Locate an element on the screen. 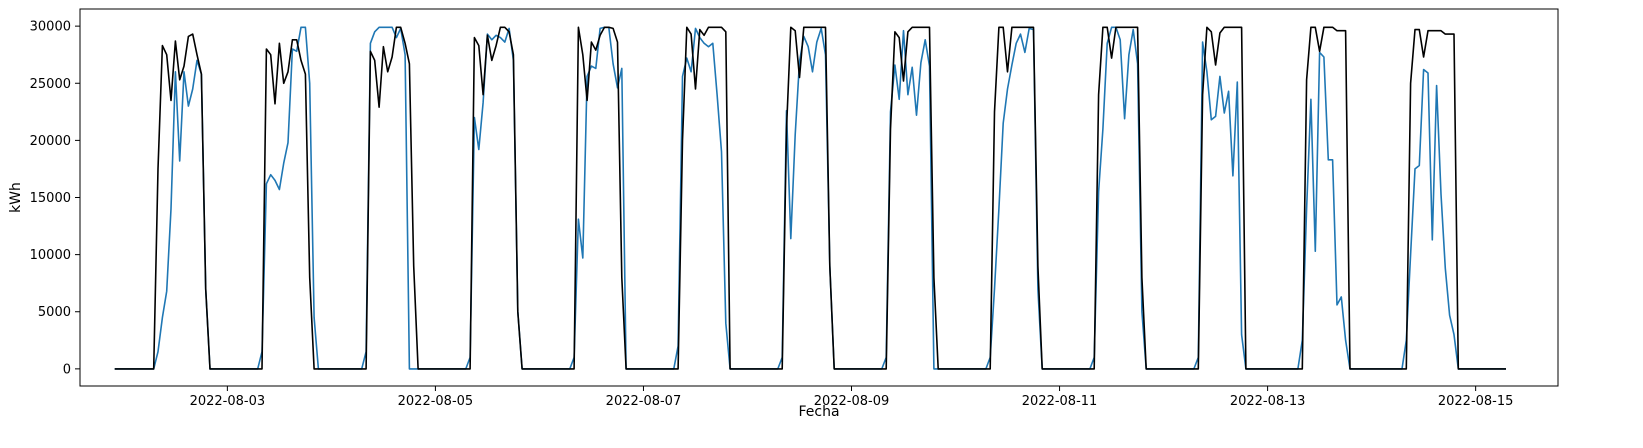  y-axis-label: kWh is located at coordinates (16, 197).